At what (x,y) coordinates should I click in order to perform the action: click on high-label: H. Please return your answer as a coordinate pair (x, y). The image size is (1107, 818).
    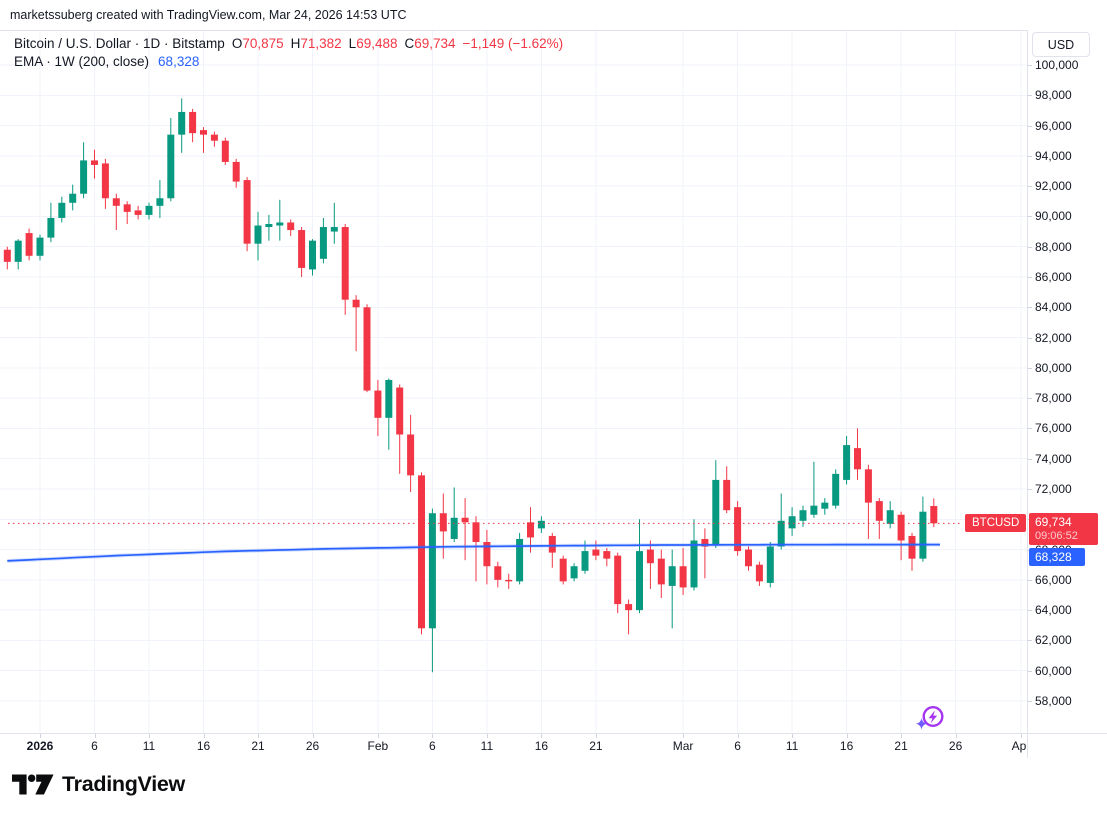
    Looking at the image, I should click on (295, 43).